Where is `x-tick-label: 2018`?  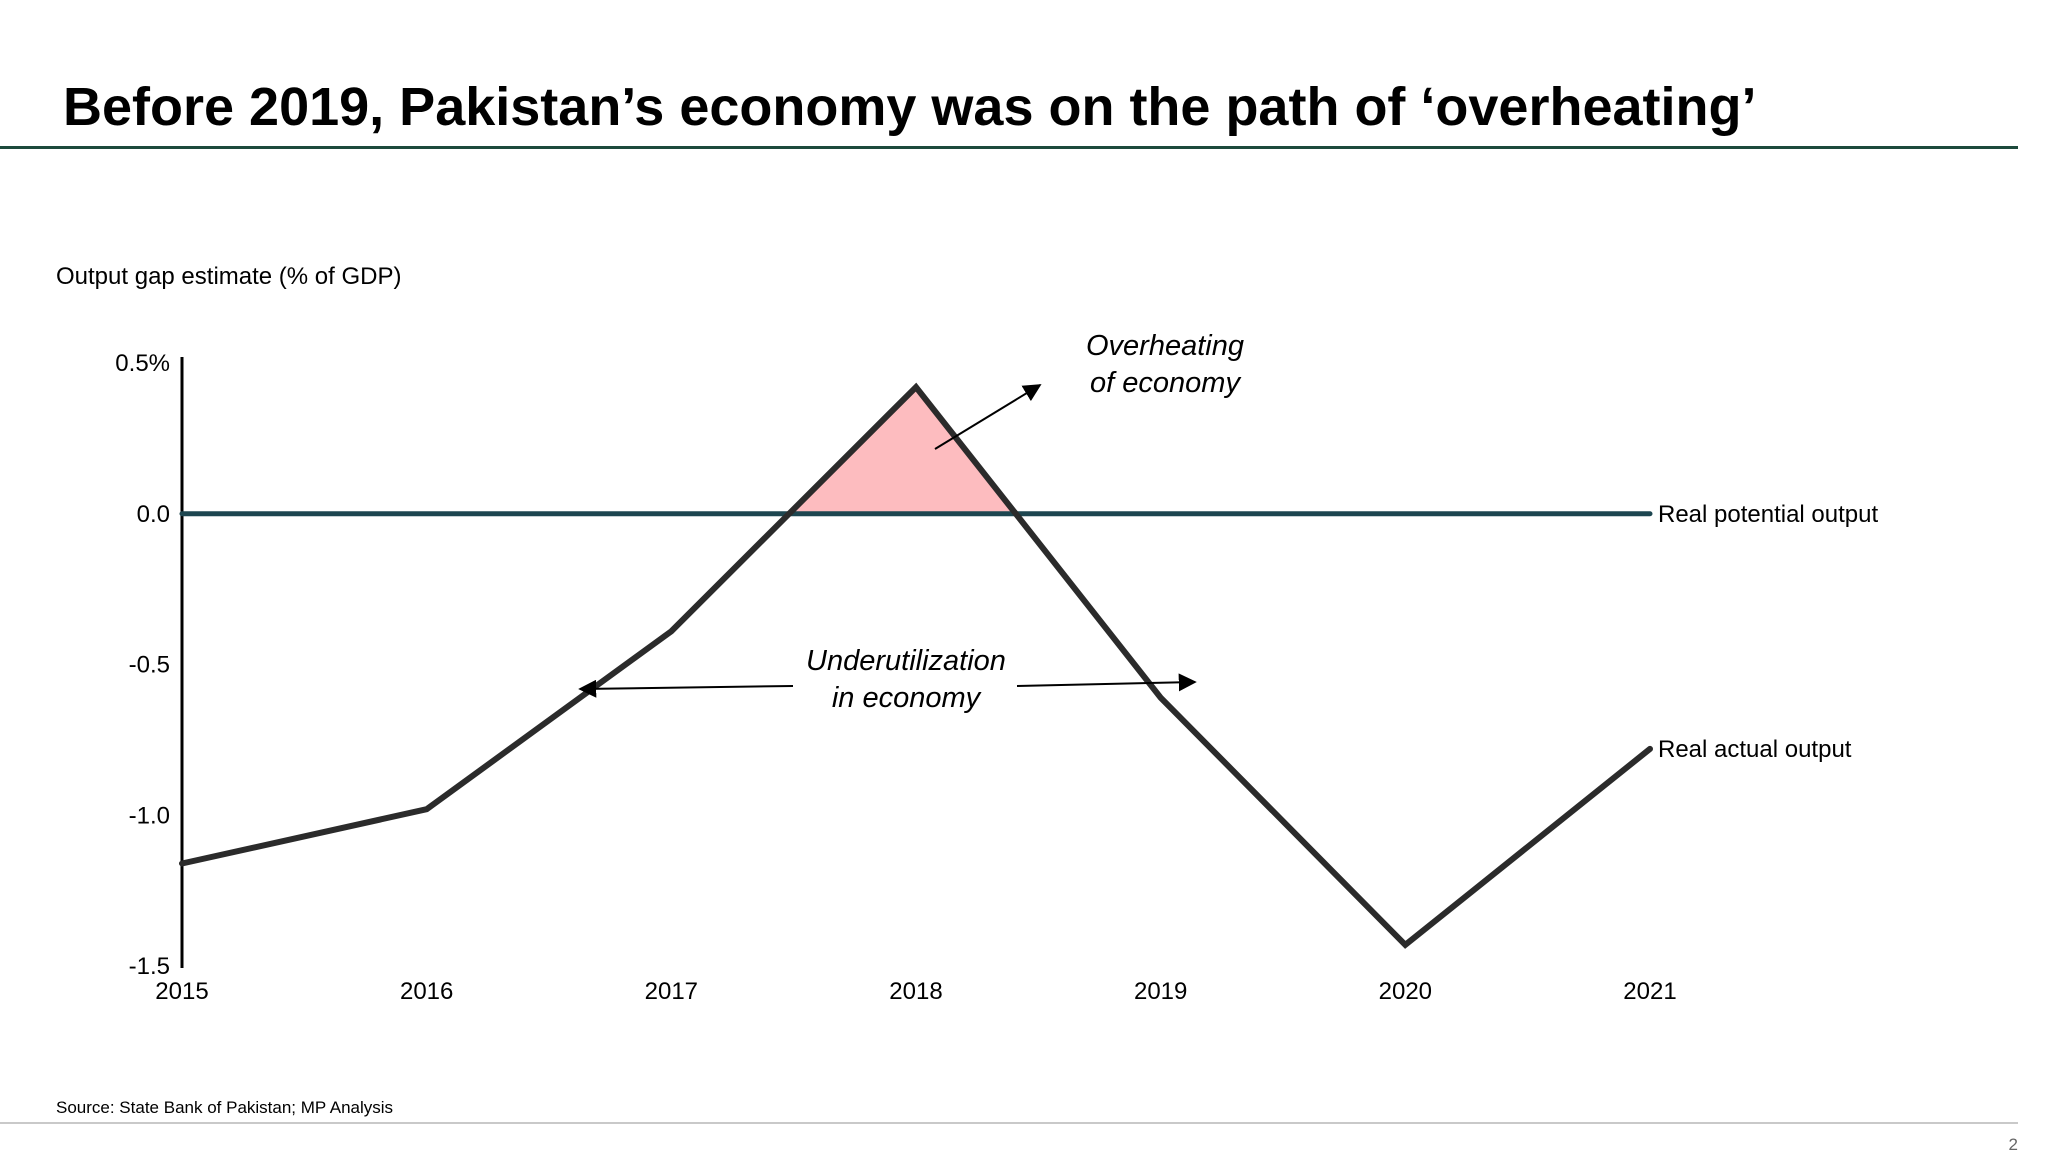
x-tick-label: 2018 is located at coordinates (915, 991).